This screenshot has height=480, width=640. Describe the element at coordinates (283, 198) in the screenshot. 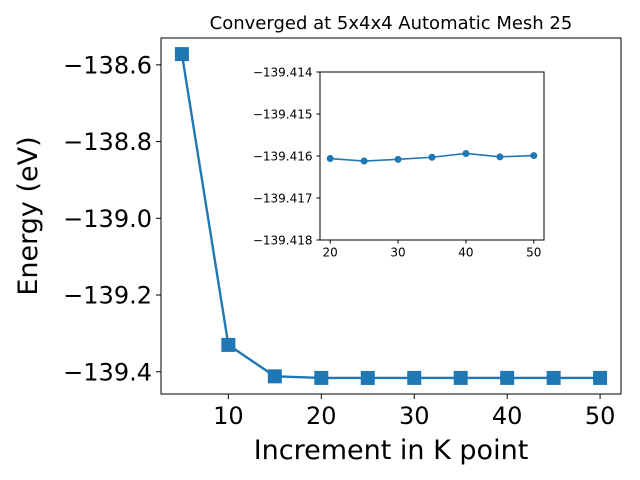

I see `inset-y-tick-label: −139.417` at that location.